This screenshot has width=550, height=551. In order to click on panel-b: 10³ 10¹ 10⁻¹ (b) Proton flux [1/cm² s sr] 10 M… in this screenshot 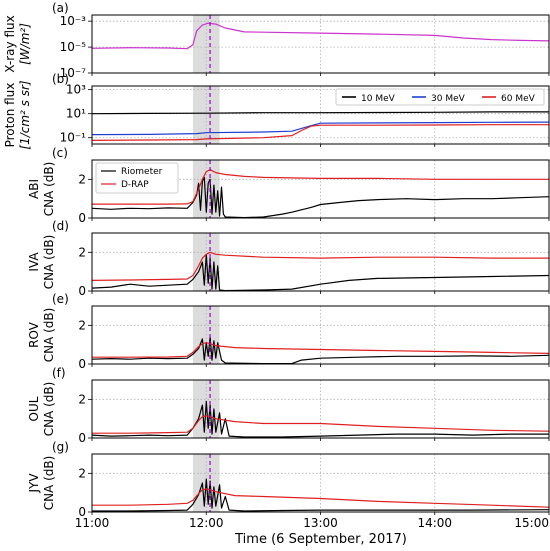, I will do `click(276, 111)`.